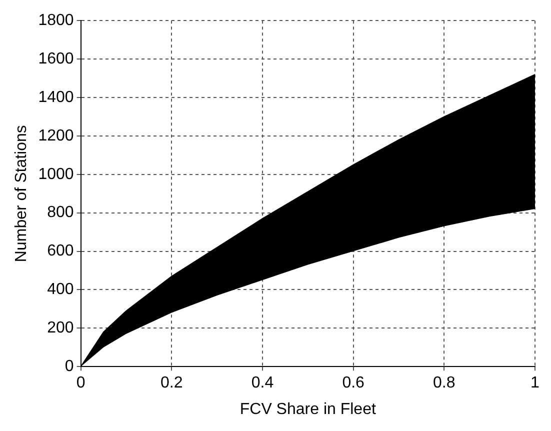 This screenshot has height=431, width=551. What do you see at coordinates (60, 289) in the screenshot?
I see `y-tick-label: 400` at bounding box center [60, 289].